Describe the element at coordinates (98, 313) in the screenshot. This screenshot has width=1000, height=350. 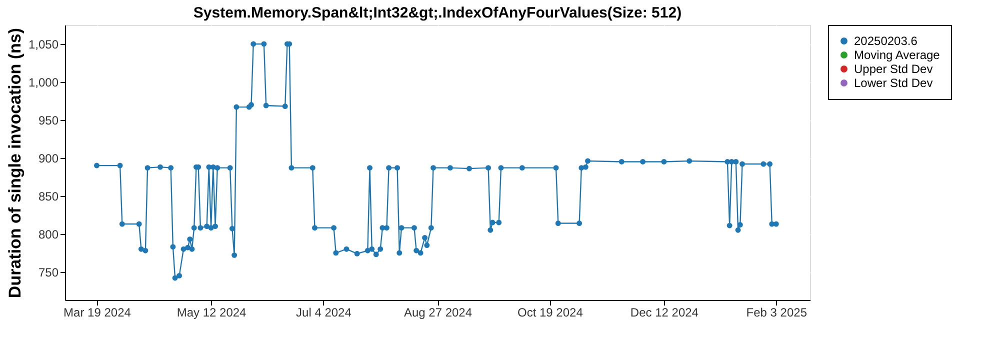
I see `x-tick-label: Mar 19 2024` at that location.